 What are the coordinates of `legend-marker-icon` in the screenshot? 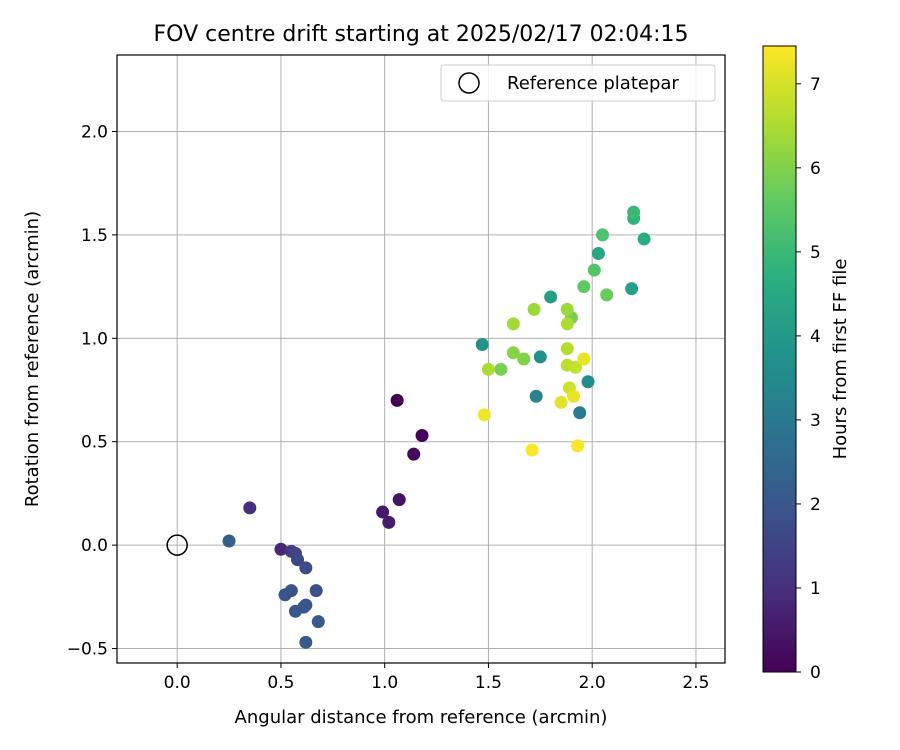 It's located at (469, 83).